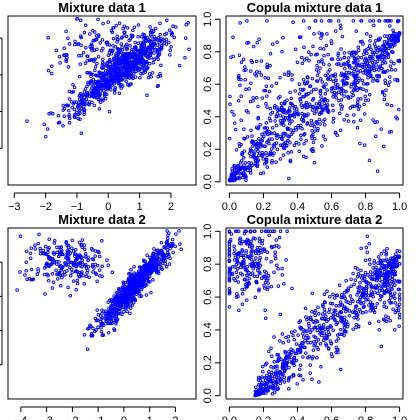 The image size is (420, 420). I want to click on x-tick-label: 0.8, so click(365, 207).